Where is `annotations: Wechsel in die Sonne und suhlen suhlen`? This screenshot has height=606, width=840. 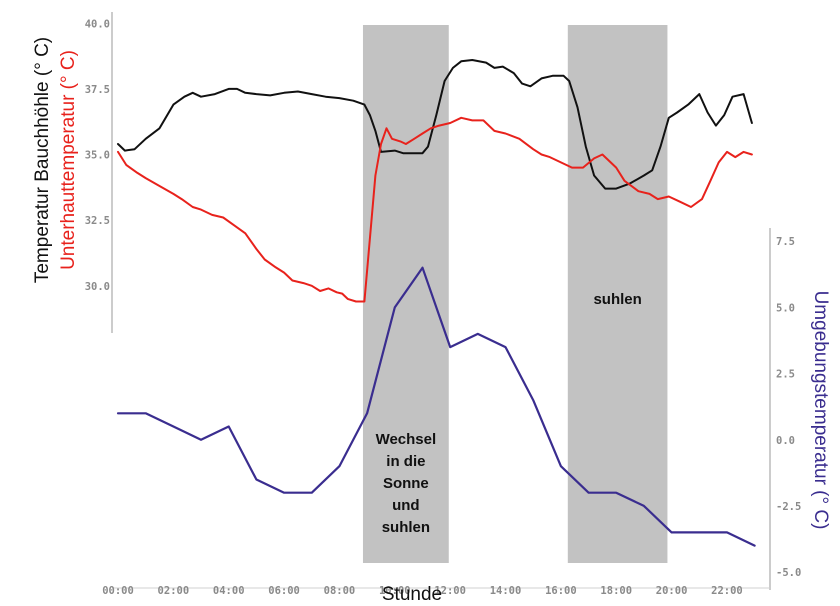
annotations: Wechsel in die Sonne und suhlen suhlen is located at coordinates (509, 413).